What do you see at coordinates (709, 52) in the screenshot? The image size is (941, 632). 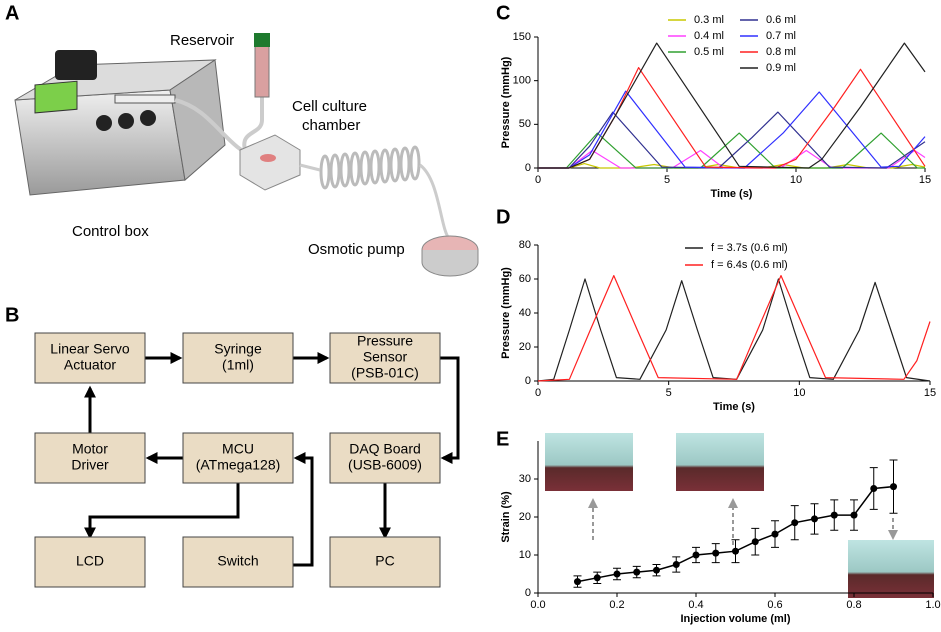 I see `legend-label: 0.5 ml` at bounding box center [709, 52].